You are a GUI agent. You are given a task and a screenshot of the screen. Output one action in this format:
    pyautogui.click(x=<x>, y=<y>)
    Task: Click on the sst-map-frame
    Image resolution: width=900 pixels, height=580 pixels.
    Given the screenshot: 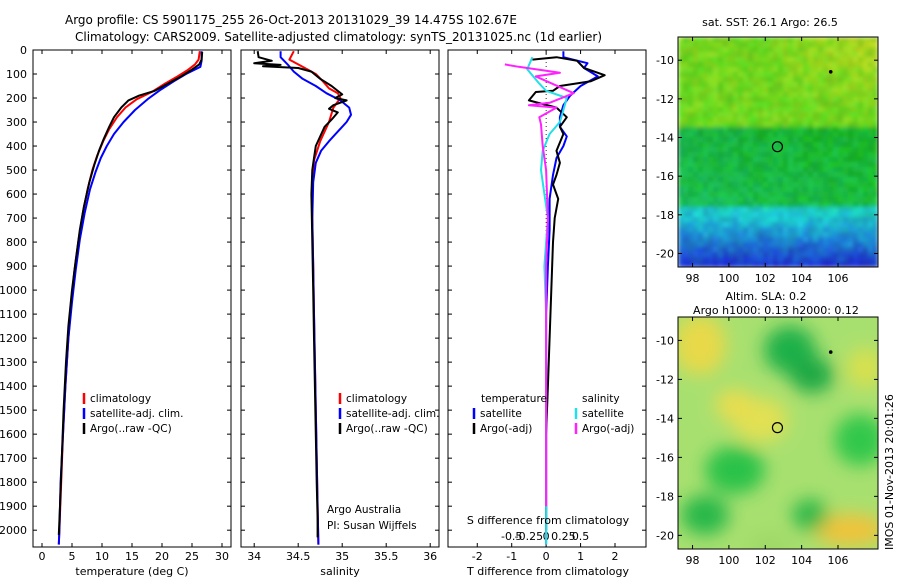 What is the action you would take?
    pyautogui.click(x=778, y=152)
    